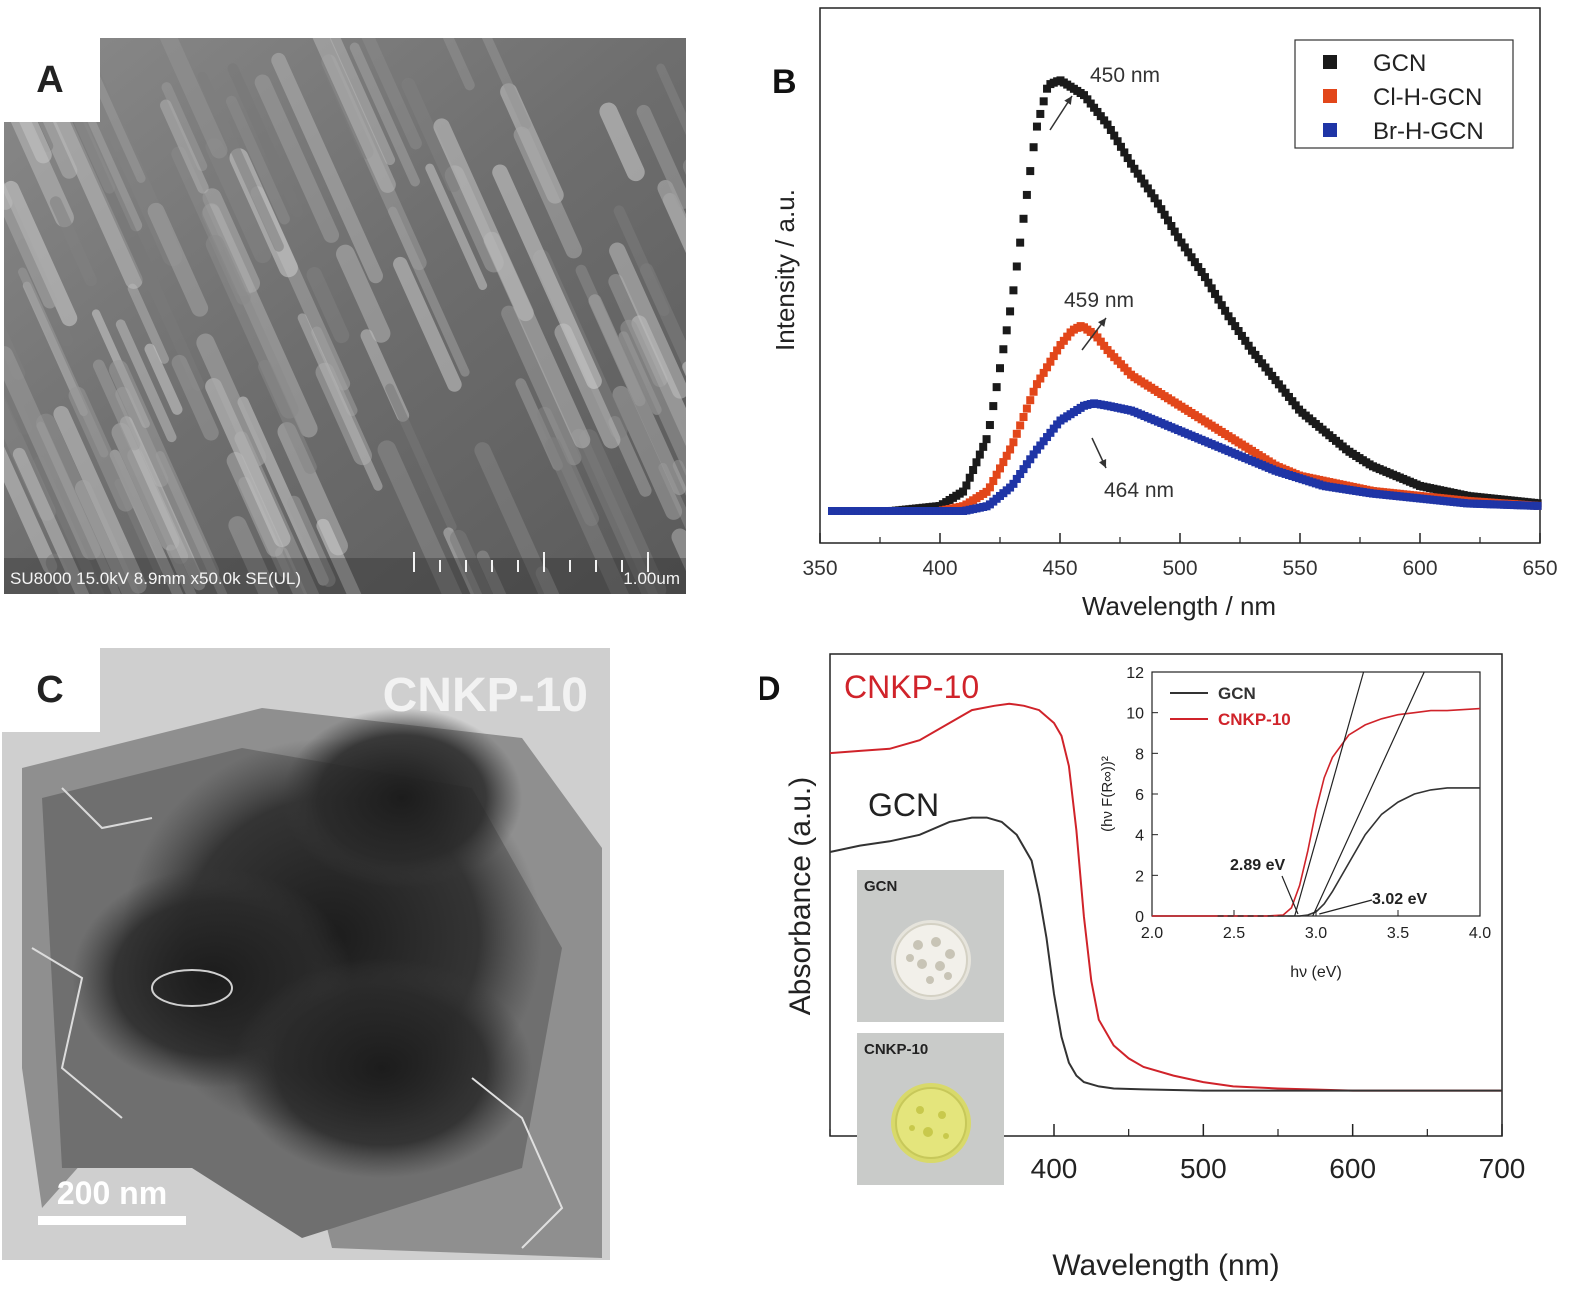 Image resolution: width=1594 pixels, height=1312 pixels. What do you see at coordinates (1398, 933) in the screenshot?
I see `inset-x-tick-label: 3.5` at bounding box center [1398, 933].